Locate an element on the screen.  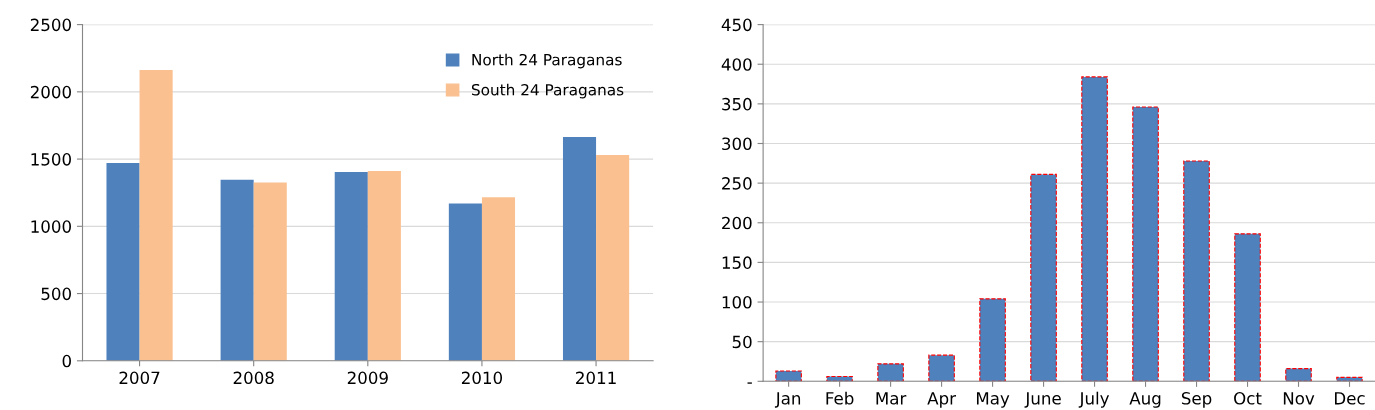
y-tick-label: 150 is located at coordinates (737, 262).